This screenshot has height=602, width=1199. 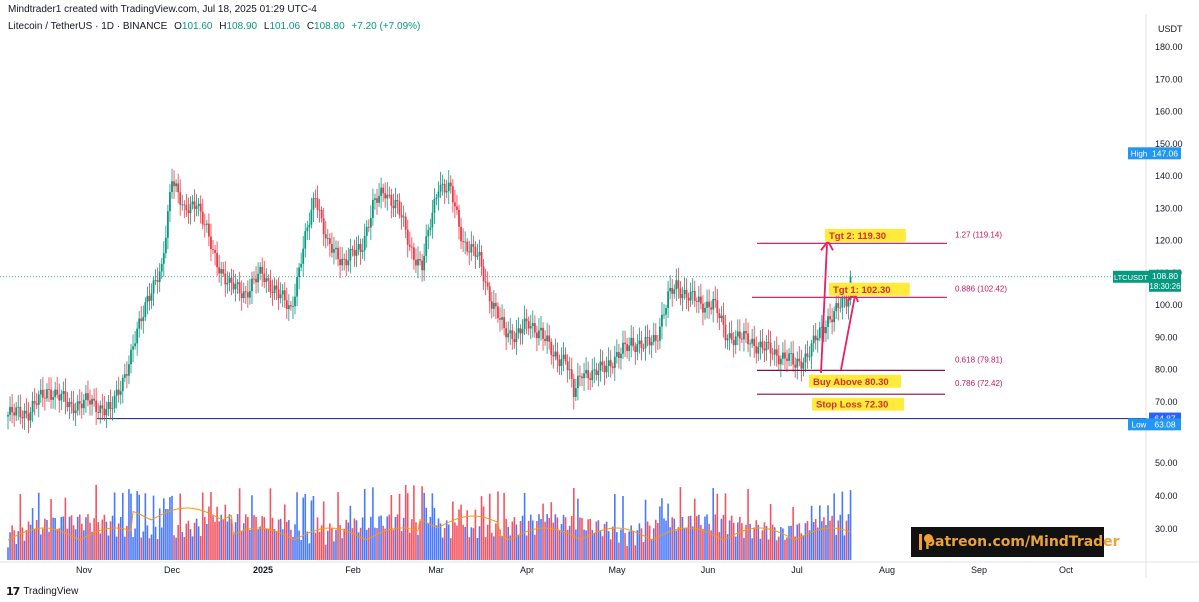 I want to click on symbol-title: Litecoin / TetherUS · 1D · BINANCE, so click(x=88, y=26).